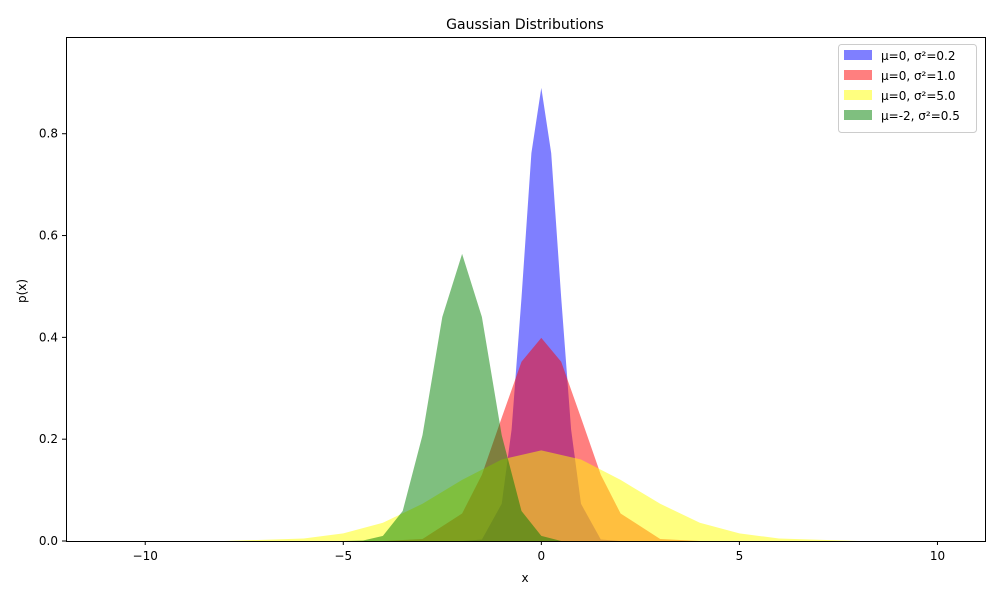  I want to click on x-tick-label: −5, so click(343, 556).